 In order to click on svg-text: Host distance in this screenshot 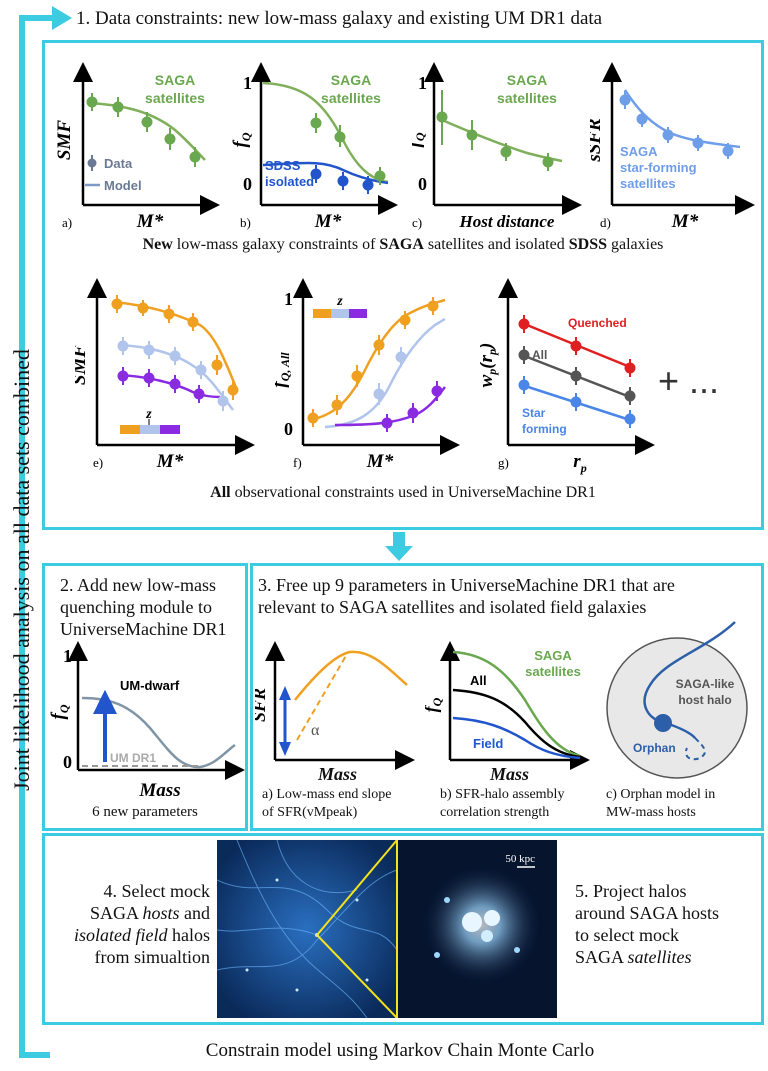, I will do `click(507, 221)`.